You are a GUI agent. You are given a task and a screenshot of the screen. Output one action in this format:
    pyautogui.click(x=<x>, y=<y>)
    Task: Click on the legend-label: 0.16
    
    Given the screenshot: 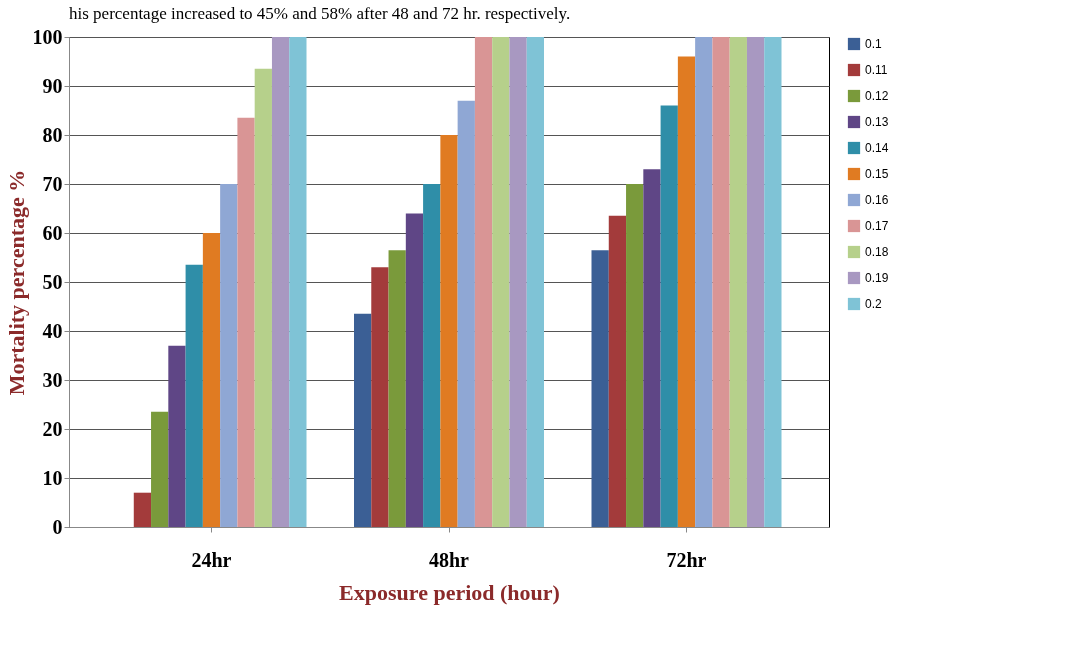 What is the action you would take?
    pyautogui.click(x=877, y=200)
    